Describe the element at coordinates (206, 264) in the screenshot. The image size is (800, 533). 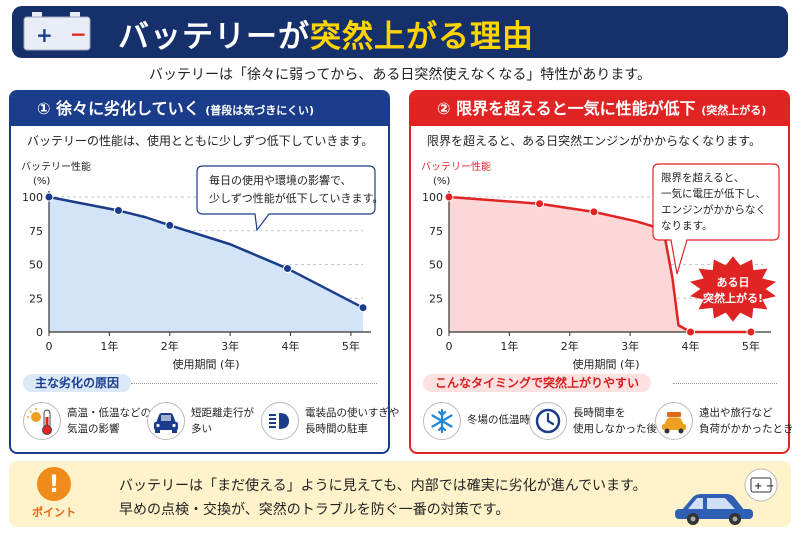
I see `left-area-fill` at that location.